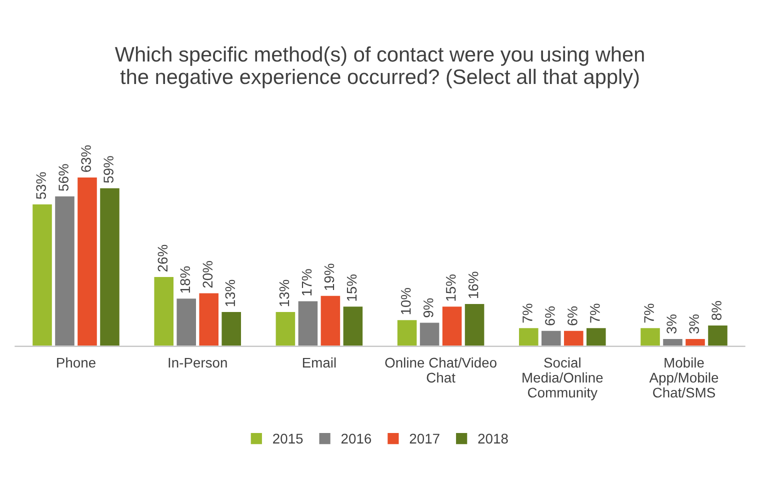 The image size is (760, 481). Describe the element at coordinates (473, 285) in the screenshot. I see `data-label: 16%` at that location.